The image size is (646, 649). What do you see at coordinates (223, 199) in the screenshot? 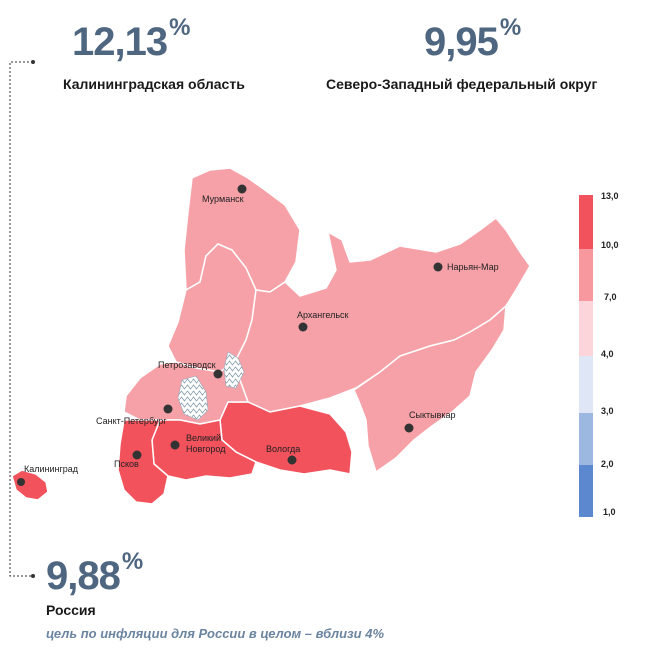
I see `city-murmansk-label: Мурманск` at bounding box center [223, 199].